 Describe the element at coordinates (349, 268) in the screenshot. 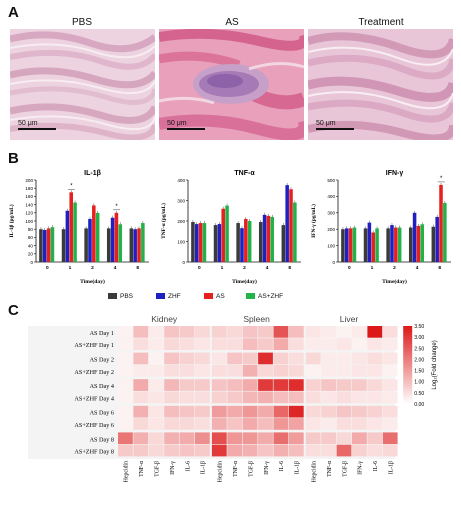

I see `x-tick-label: 0` at that location.